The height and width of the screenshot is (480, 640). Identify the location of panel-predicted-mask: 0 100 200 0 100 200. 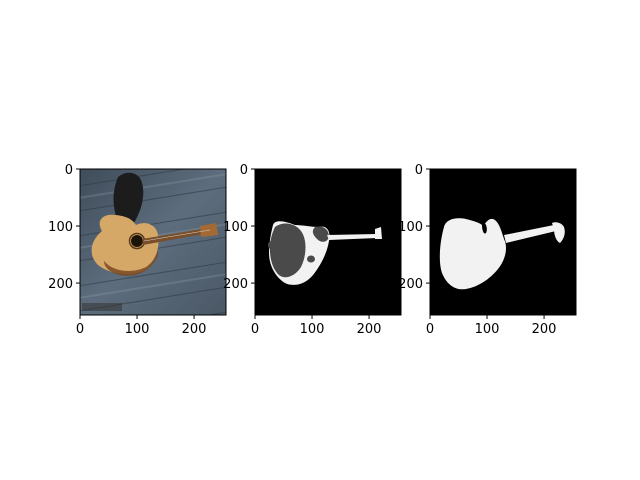
(312, 250).